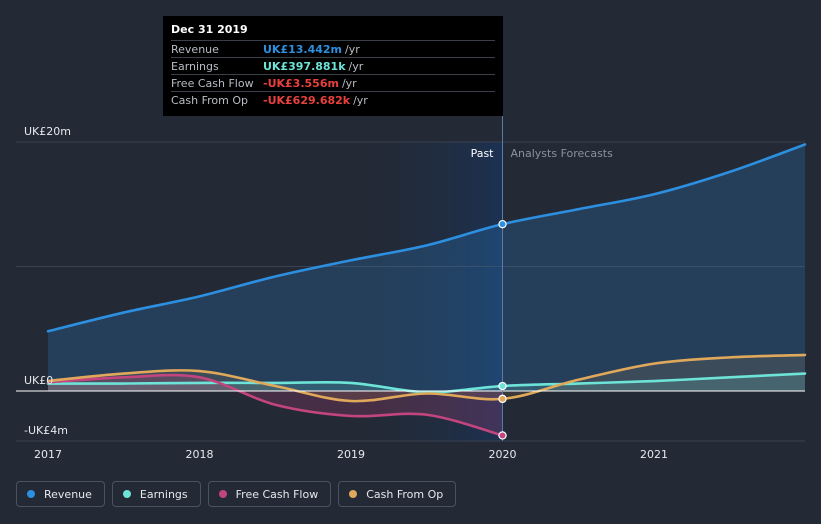 The image size is (821, 524). Describe the element at coordinates (222, 494) in the screenshot. I see `free-cash-flow-dot-icon` at that location.